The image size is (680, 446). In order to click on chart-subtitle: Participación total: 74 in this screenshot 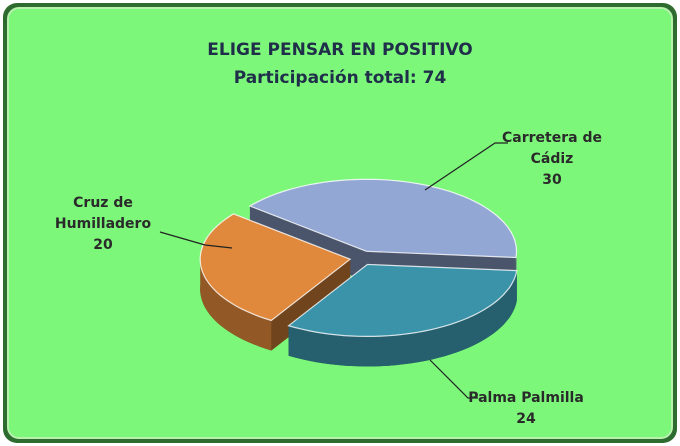, I will do `click(340, 78)`.